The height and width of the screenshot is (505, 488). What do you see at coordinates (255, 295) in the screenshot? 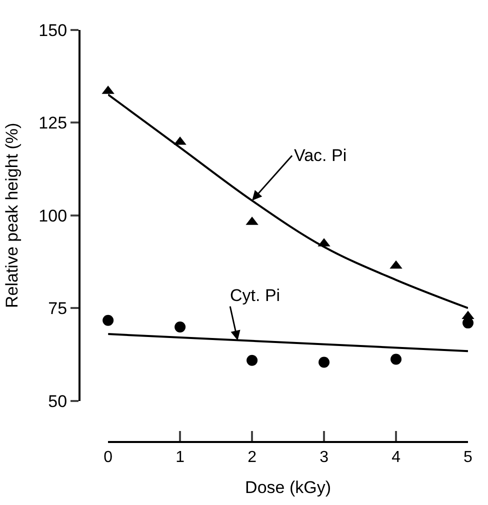
I see `annotation: Cyt. Pi` at bounding box center [255, 295].